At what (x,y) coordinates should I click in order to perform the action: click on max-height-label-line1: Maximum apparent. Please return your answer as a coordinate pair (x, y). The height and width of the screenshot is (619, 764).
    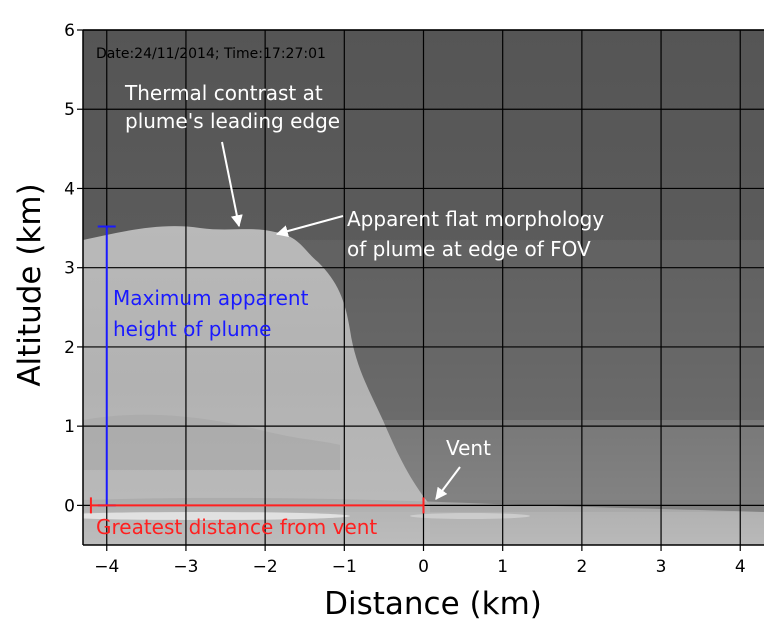
    Looking at the image, I should click on (211, 298).